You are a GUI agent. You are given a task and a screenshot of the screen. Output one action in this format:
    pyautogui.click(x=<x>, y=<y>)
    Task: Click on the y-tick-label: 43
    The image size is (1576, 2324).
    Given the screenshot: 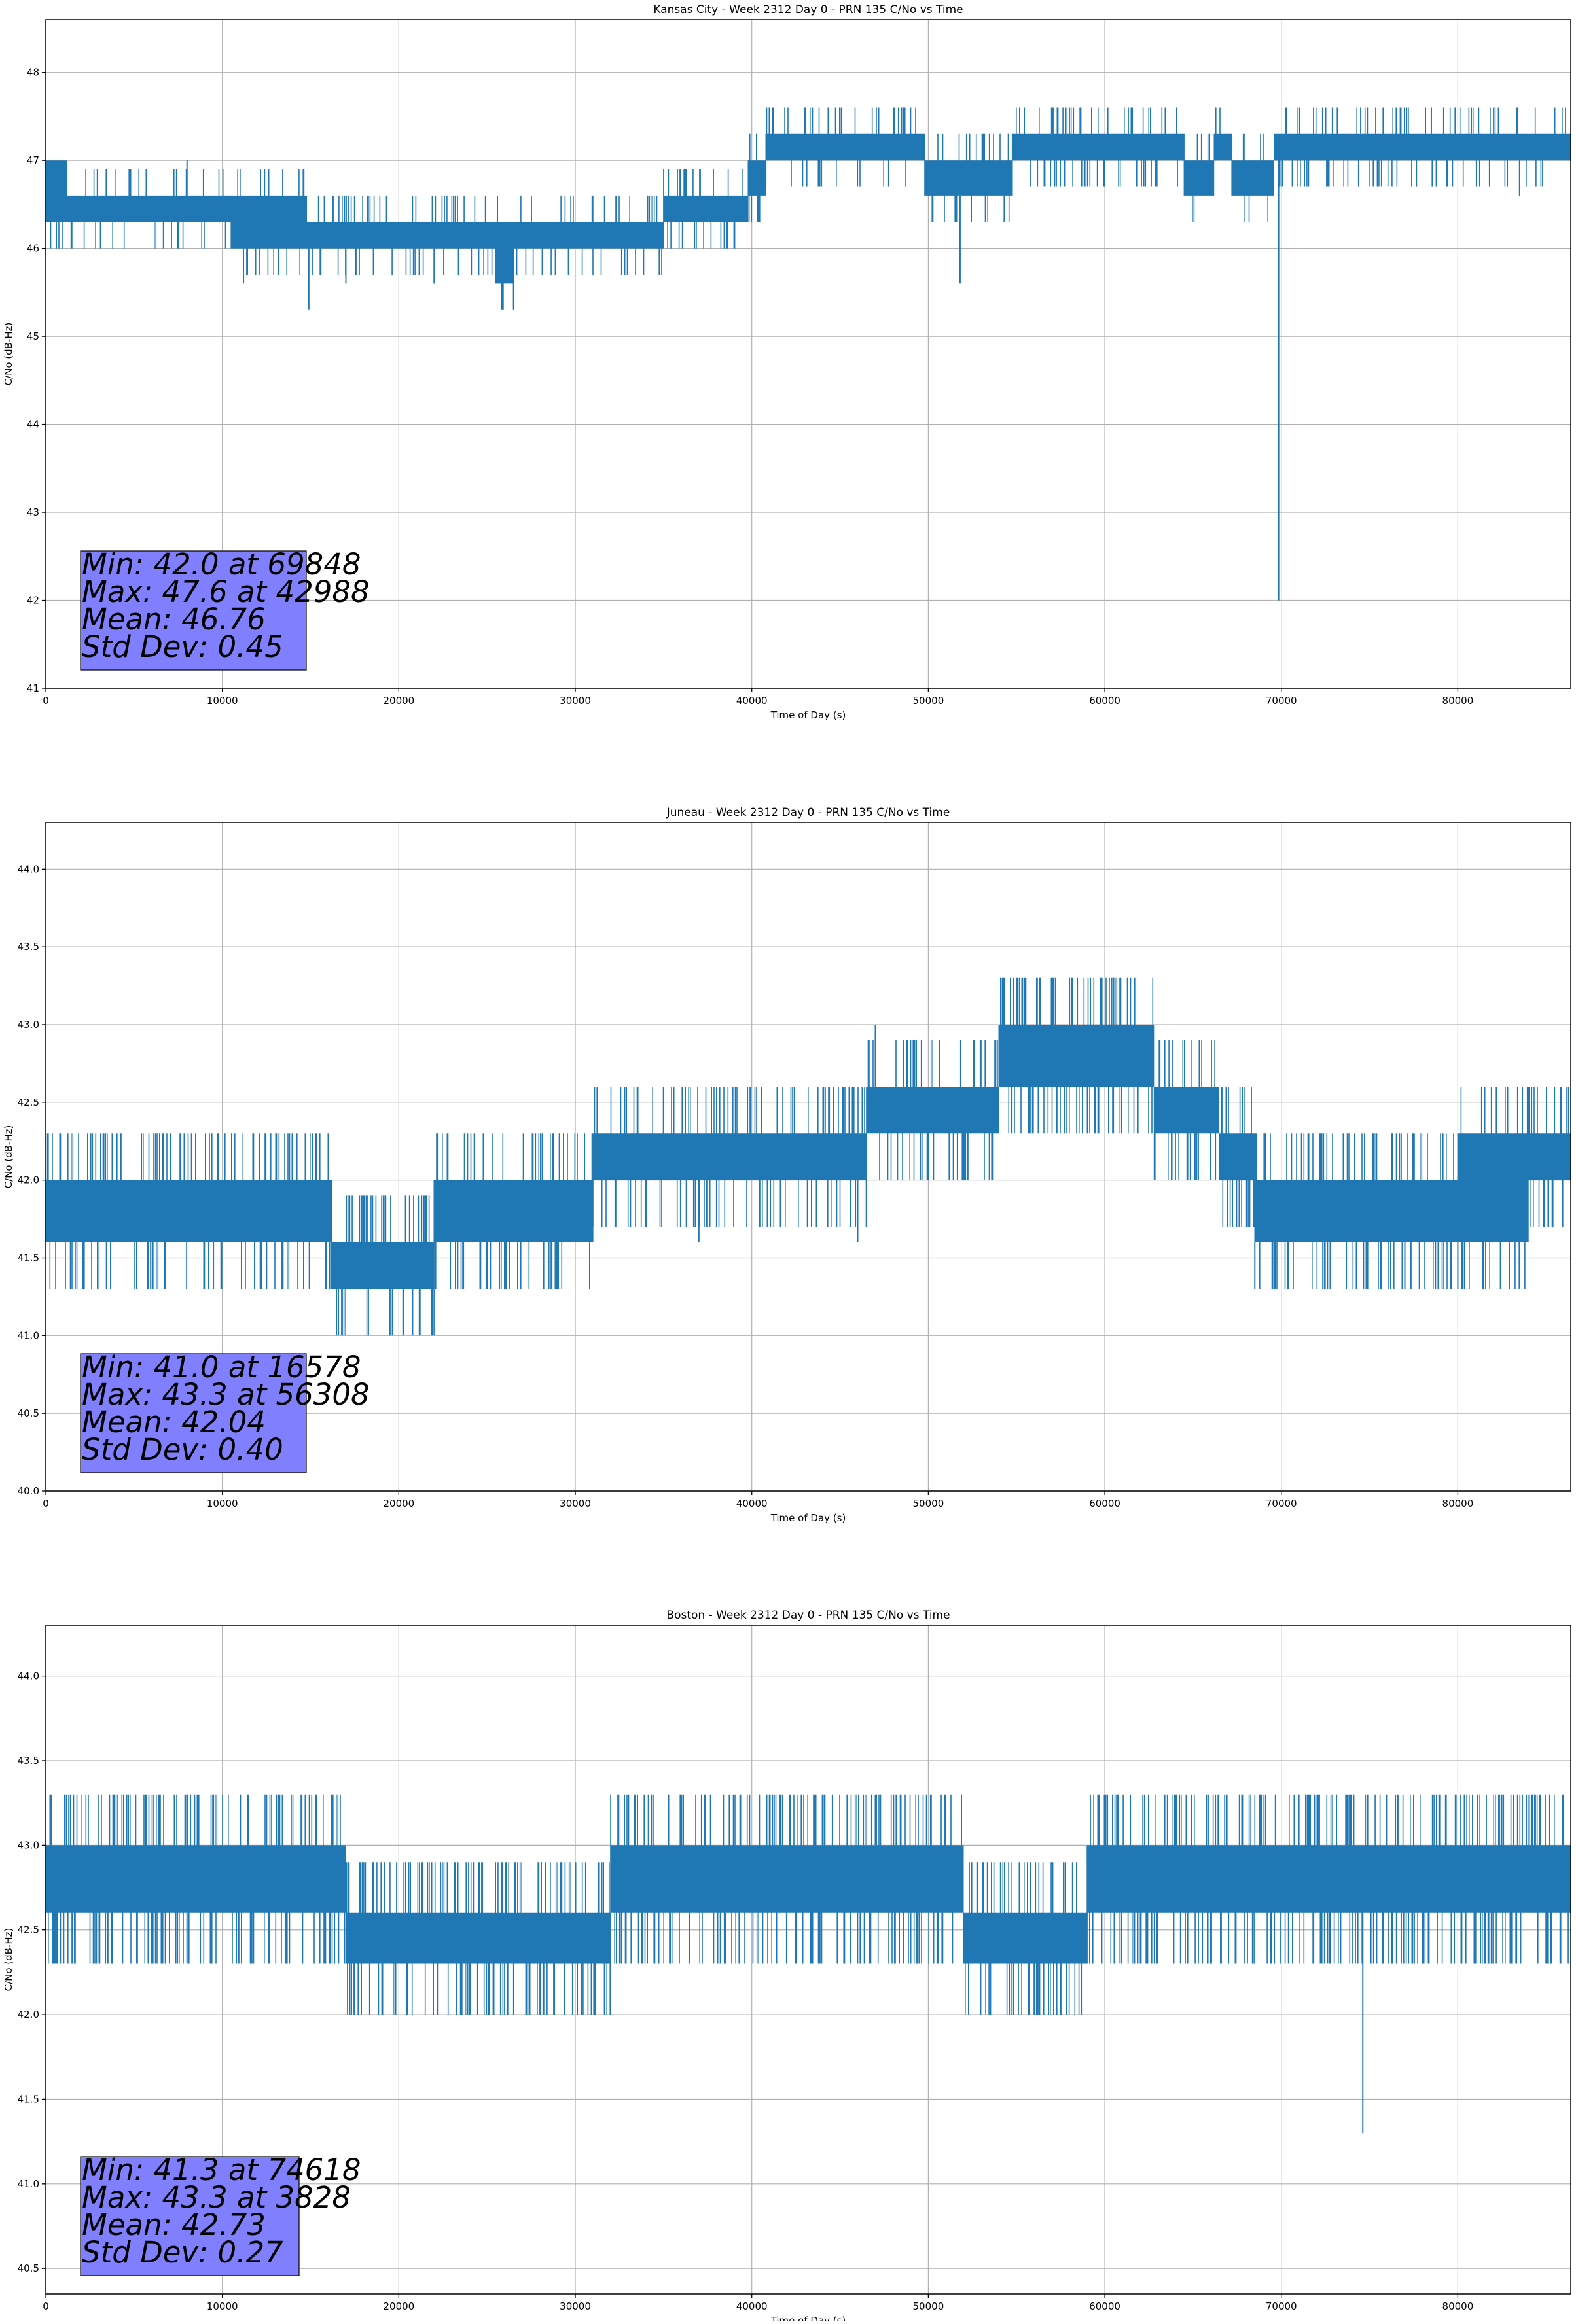 What is the action you would take?
    pyautogui.click(x=33, y=512)
    